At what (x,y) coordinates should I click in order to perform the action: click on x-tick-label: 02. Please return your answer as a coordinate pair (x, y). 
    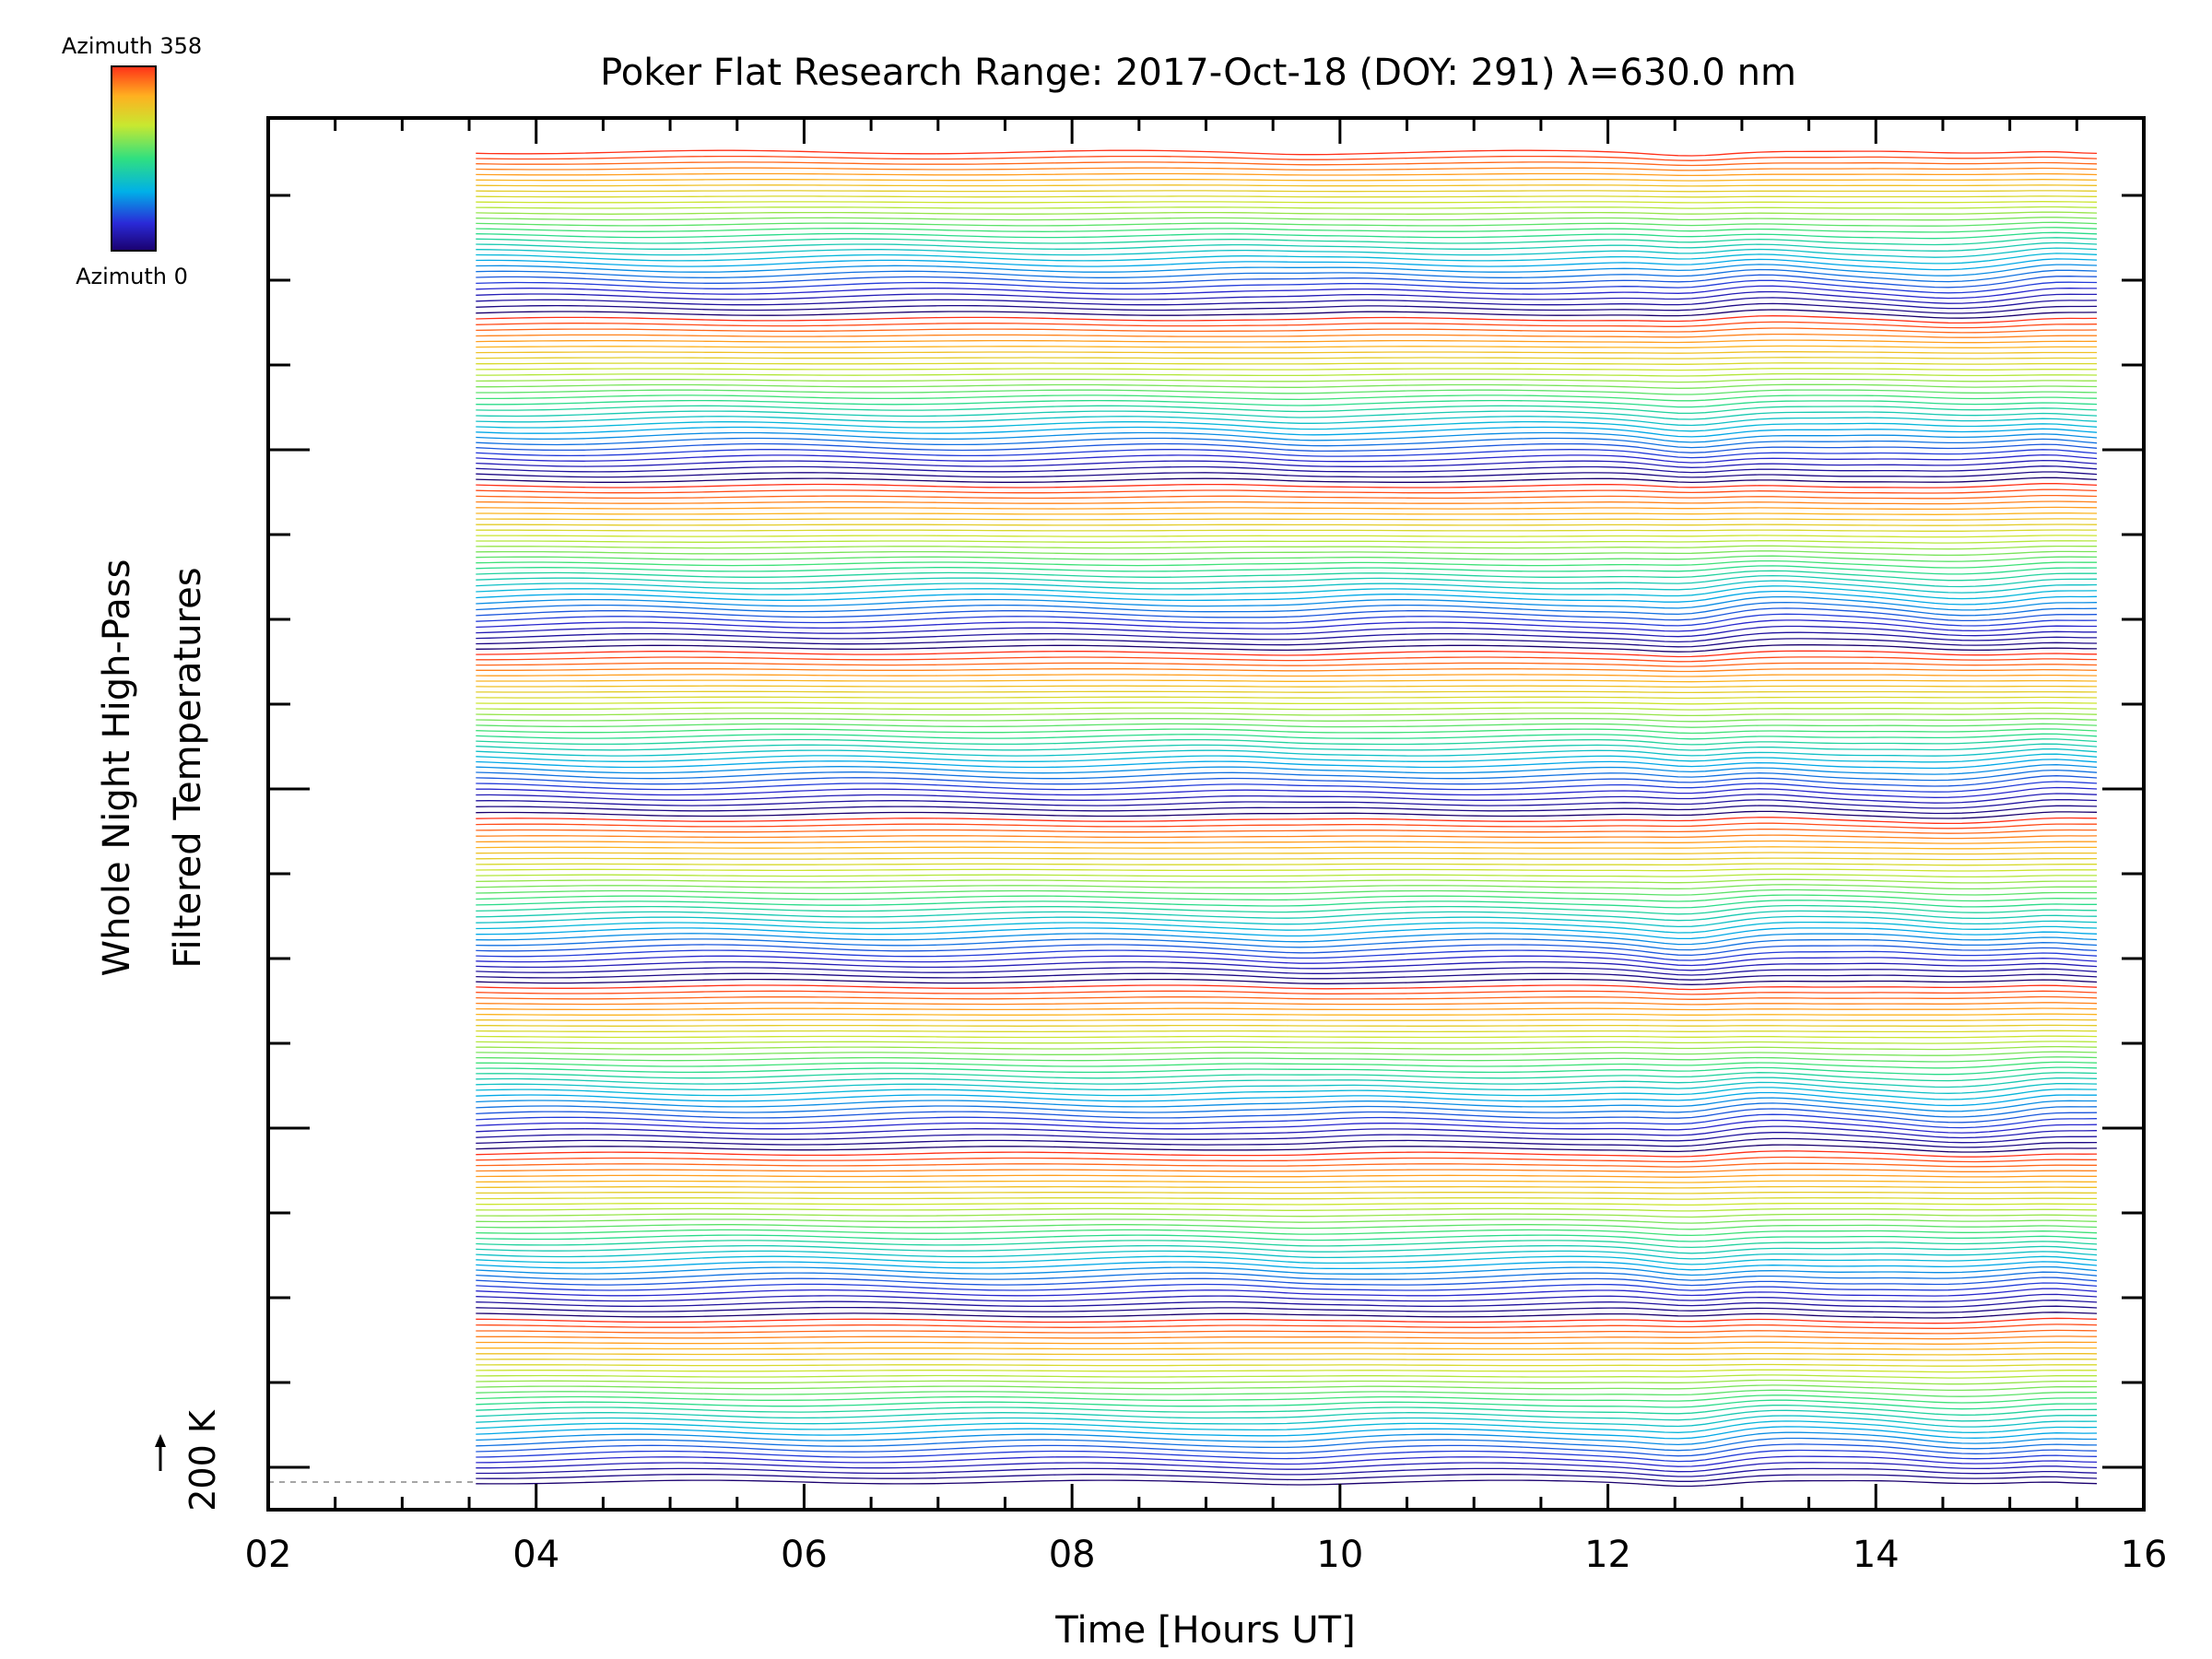
    Looking at the image, I should click on (268, 1555).